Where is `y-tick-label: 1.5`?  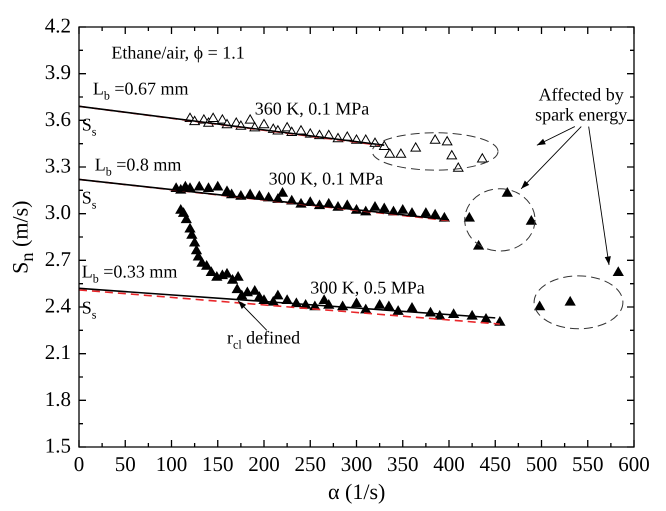 y-tick-label: 1.5 is located at coordinates (57, 446).